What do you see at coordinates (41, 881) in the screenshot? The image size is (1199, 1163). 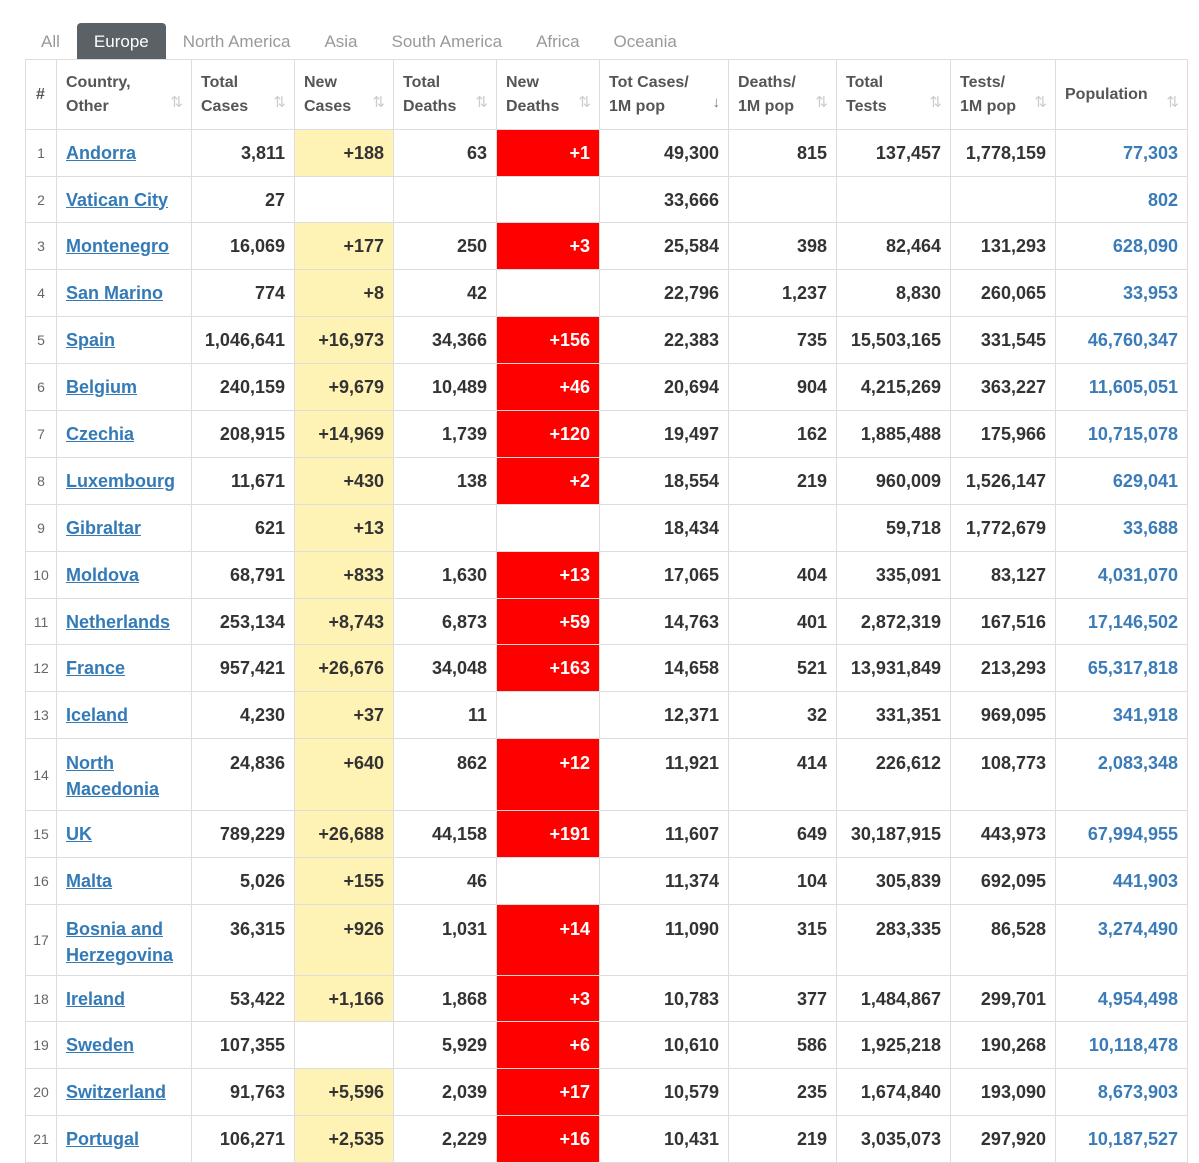 I see `cell-num: 16` at bounding box center [41, 881].